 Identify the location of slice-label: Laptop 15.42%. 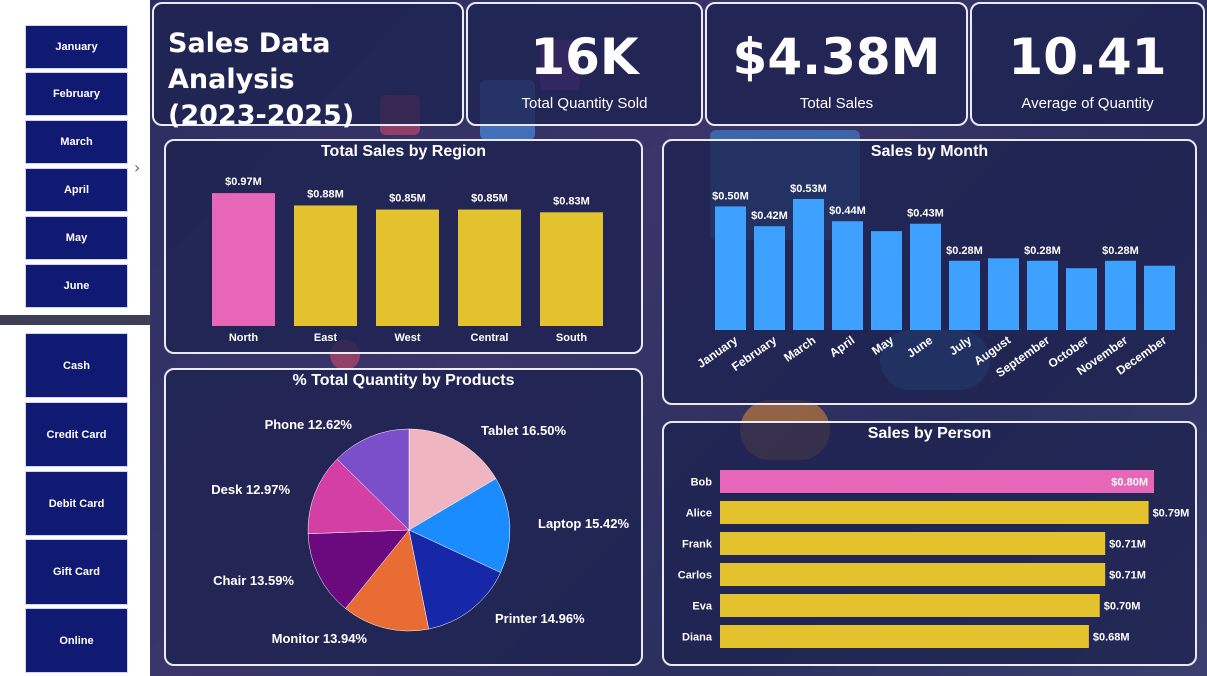
(583, 523).